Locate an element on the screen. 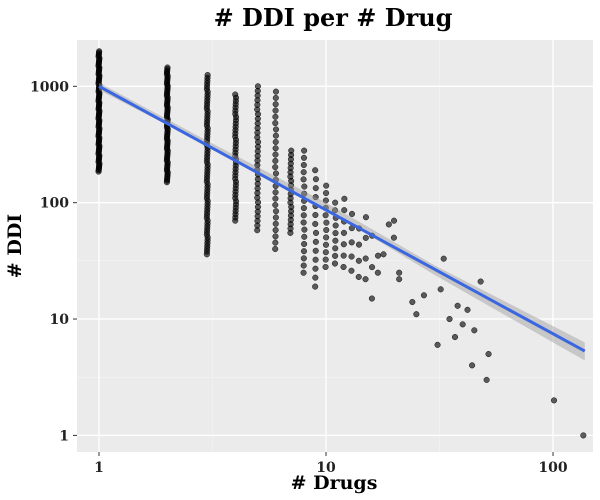  y-tick-label: 10 is located at coordinates (60, 320).